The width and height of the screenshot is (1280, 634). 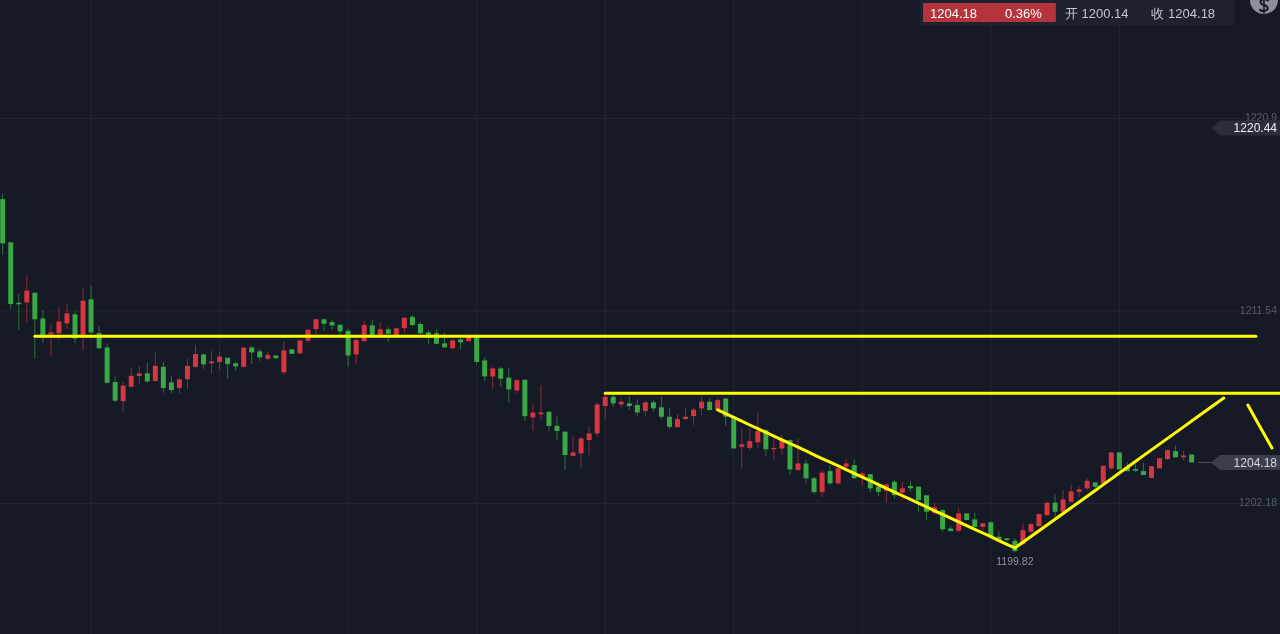 I want to click on price-tag: 1220.44, so click(x=1245, y=128).